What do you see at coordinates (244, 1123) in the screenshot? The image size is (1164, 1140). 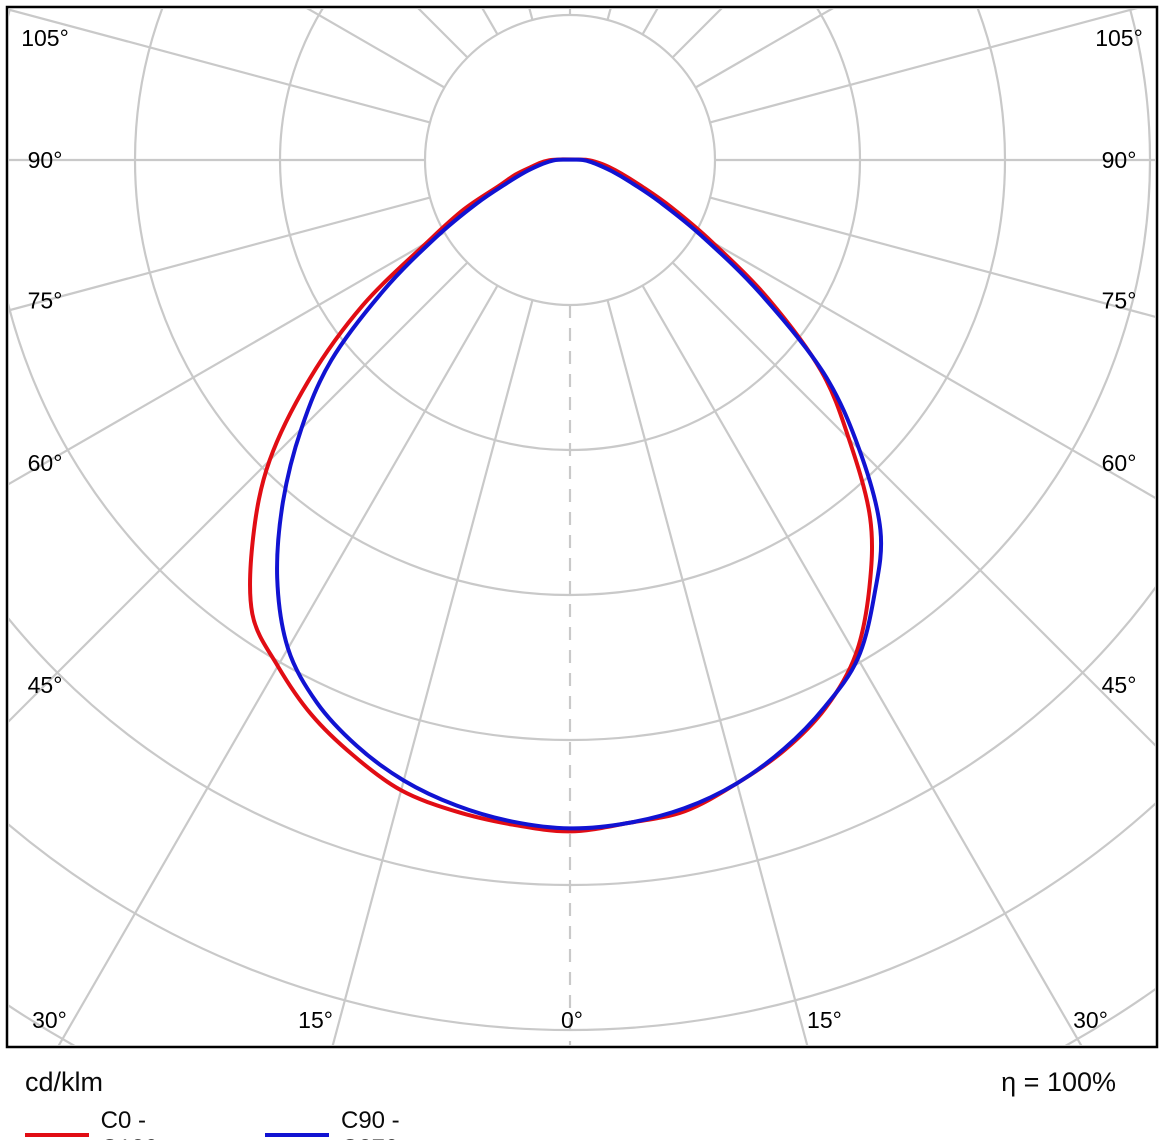 I see `legend: C0 - C180 C90 - C270` at bounding box center [244, 1123].